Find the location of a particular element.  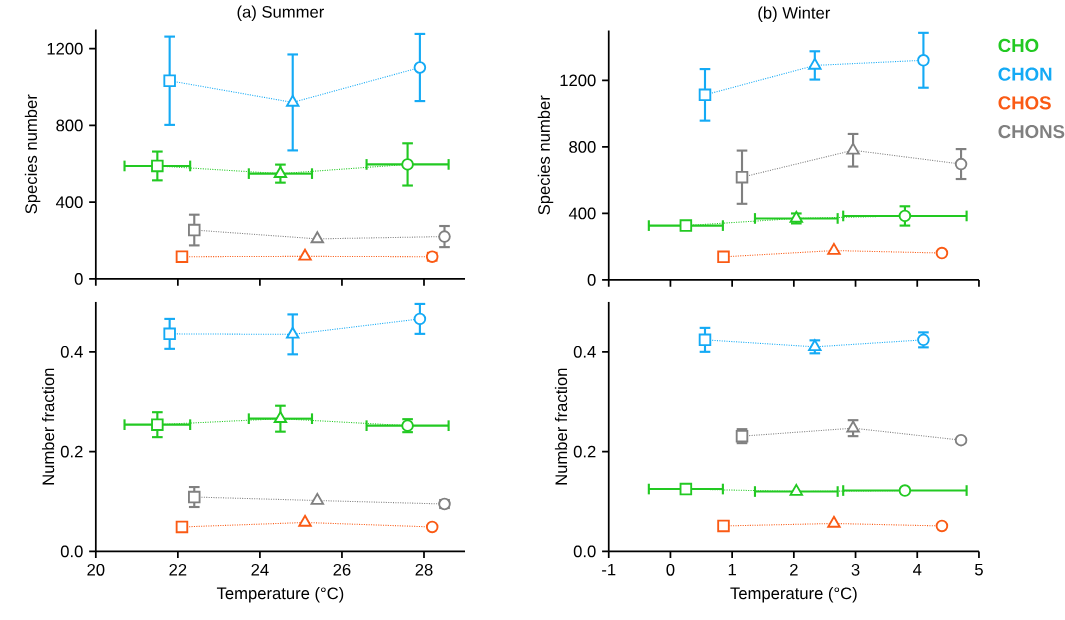

x-tick-label: 4 is located at coordinates (917, 569).